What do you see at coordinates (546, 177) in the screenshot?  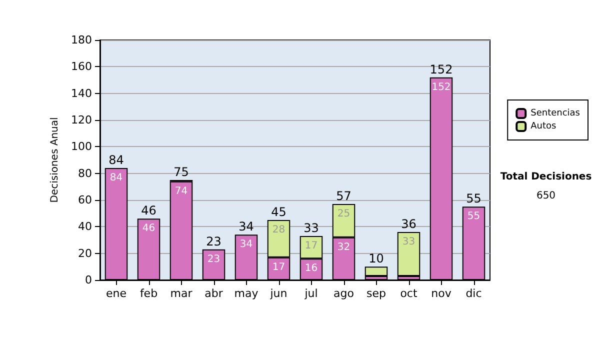 I see `text: Total Decisiones` at bounding box center [546, 177].